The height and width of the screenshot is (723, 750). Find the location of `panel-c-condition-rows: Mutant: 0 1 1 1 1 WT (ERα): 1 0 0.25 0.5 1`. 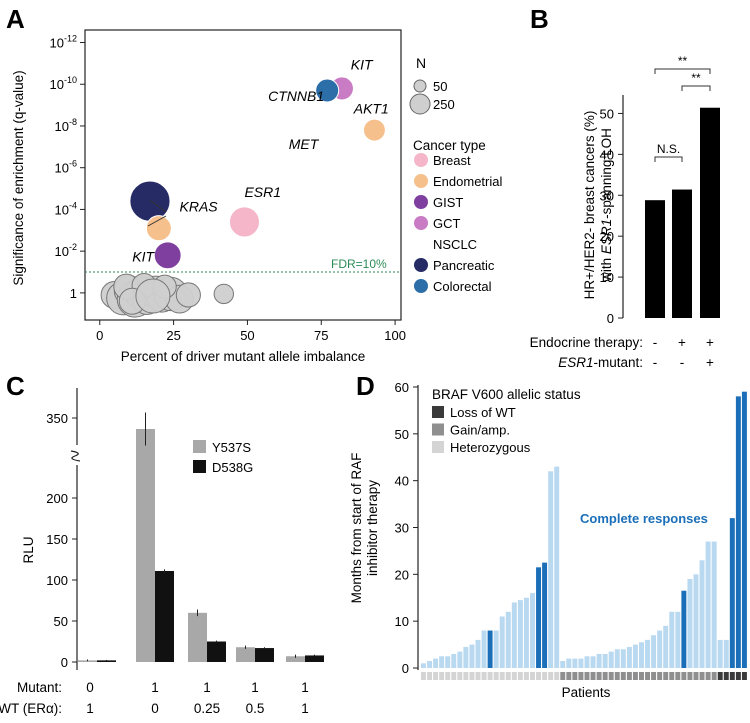

panel-c-condition-rows: Mutant: 0 1 1 1 1 WT (ERα): 1 0 0.25 0.5 1 is located at coordinates (154, 698).